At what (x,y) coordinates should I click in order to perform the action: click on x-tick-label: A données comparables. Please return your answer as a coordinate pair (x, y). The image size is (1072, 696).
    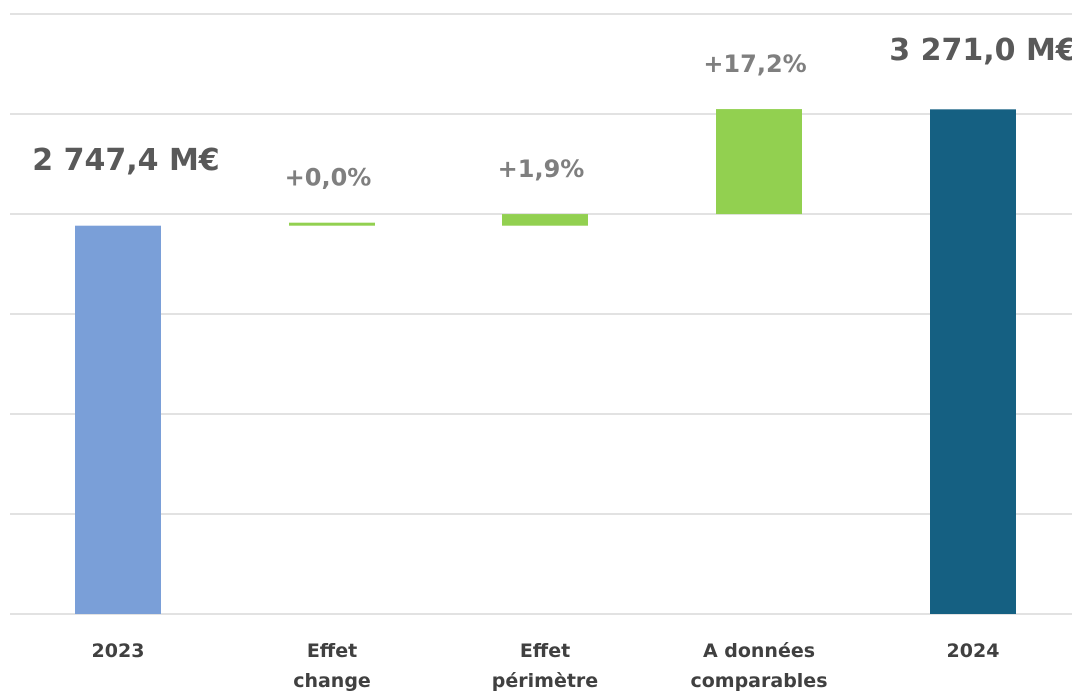
    Looking at the image, I should click on (759, 666).